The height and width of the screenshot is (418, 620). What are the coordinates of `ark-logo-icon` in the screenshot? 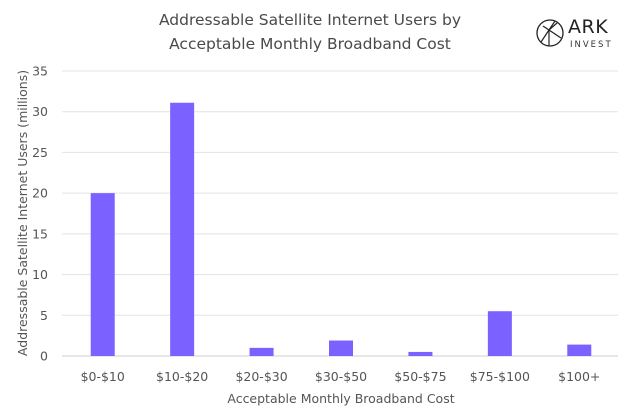 It's located at (550, 33).